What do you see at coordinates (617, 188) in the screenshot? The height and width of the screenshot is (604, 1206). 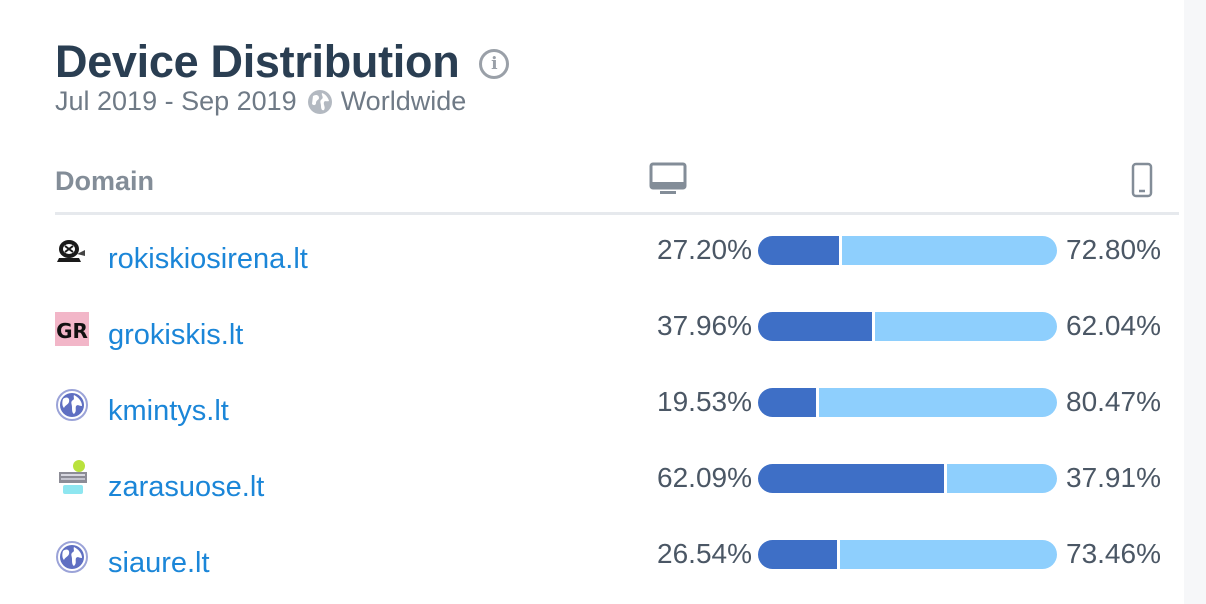 I see `table-header: Domain` at bounding box center [617, 188].